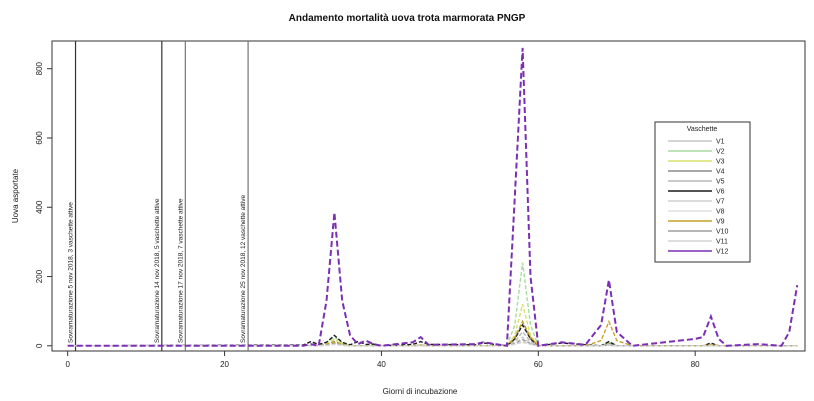 This screenshot has width=814, height=401. I want to click on series-line-v9, so click(432, 333).